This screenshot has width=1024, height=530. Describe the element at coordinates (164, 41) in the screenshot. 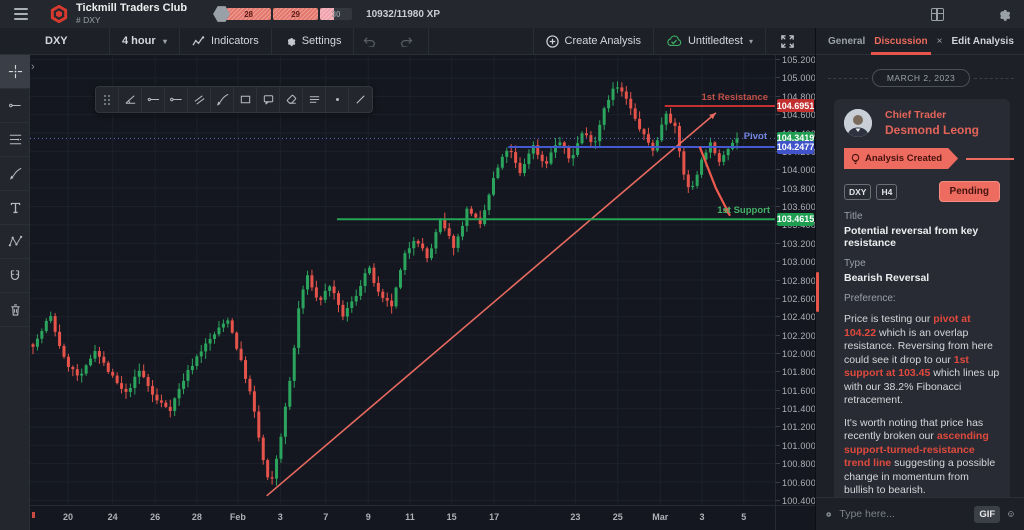

I see `chevron-down-icon: ▾` at that location.